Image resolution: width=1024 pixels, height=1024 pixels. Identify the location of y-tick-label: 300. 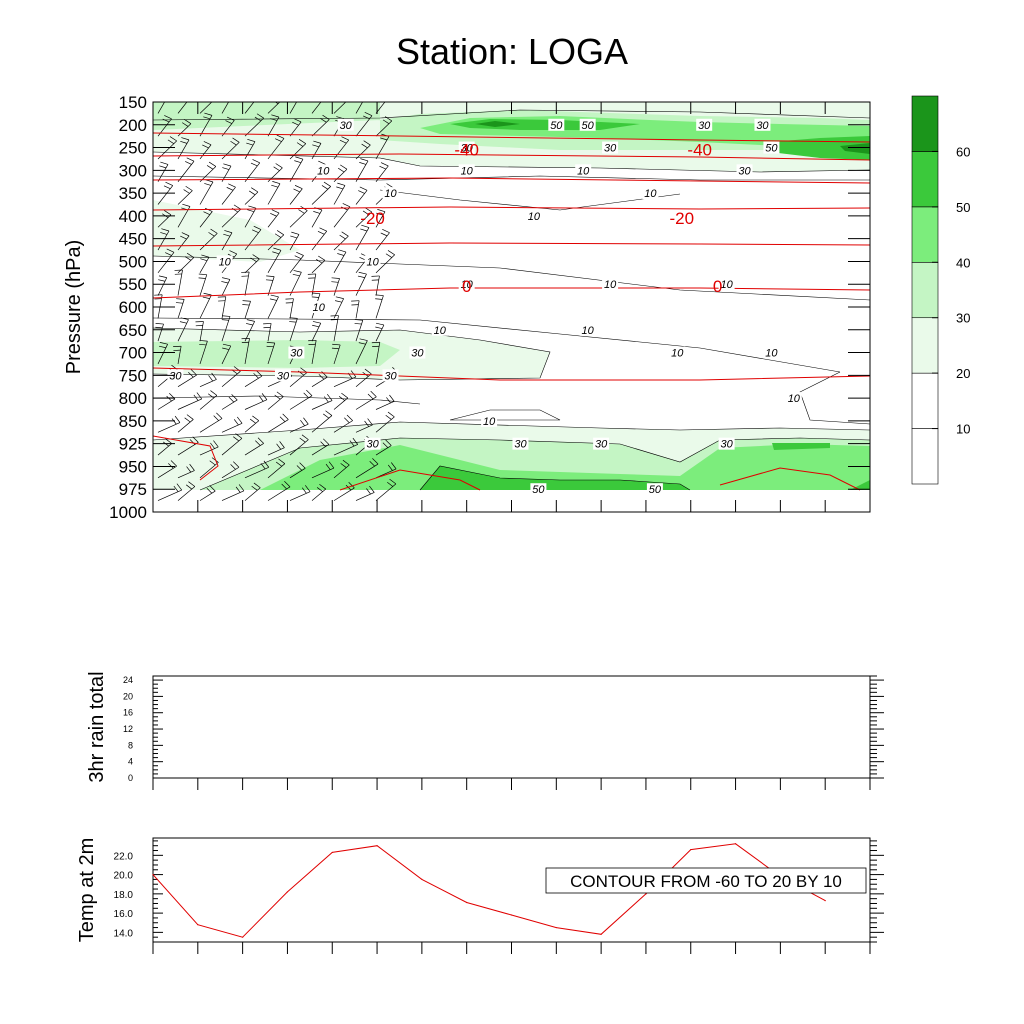
(133, 170).